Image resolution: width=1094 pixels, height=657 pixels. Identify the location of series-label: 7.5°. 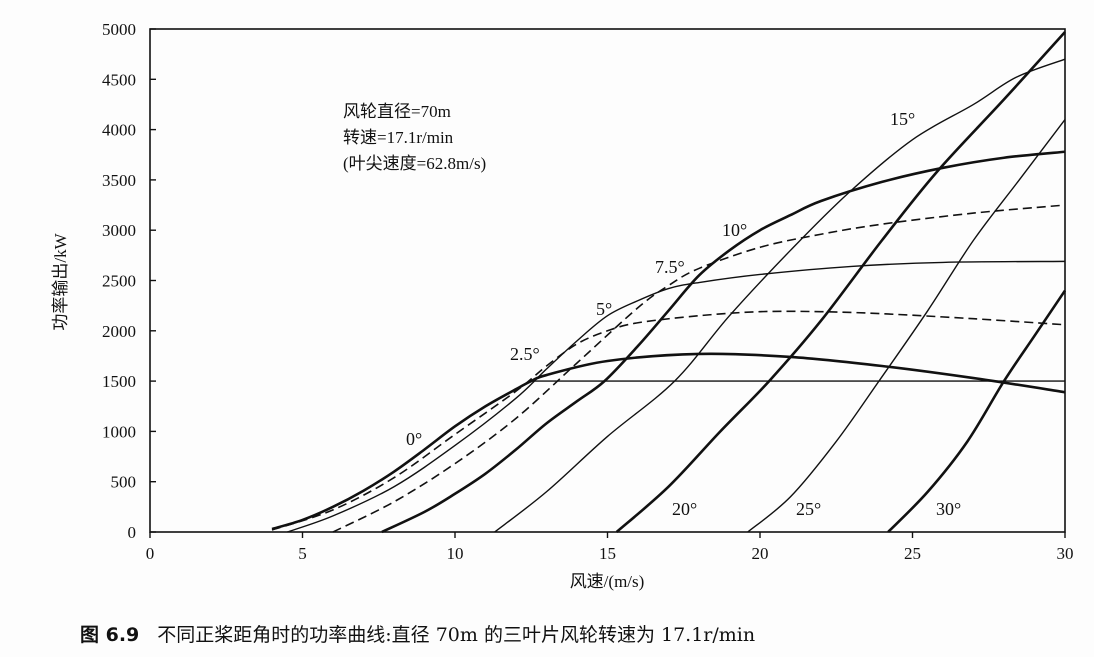
(670, 267).